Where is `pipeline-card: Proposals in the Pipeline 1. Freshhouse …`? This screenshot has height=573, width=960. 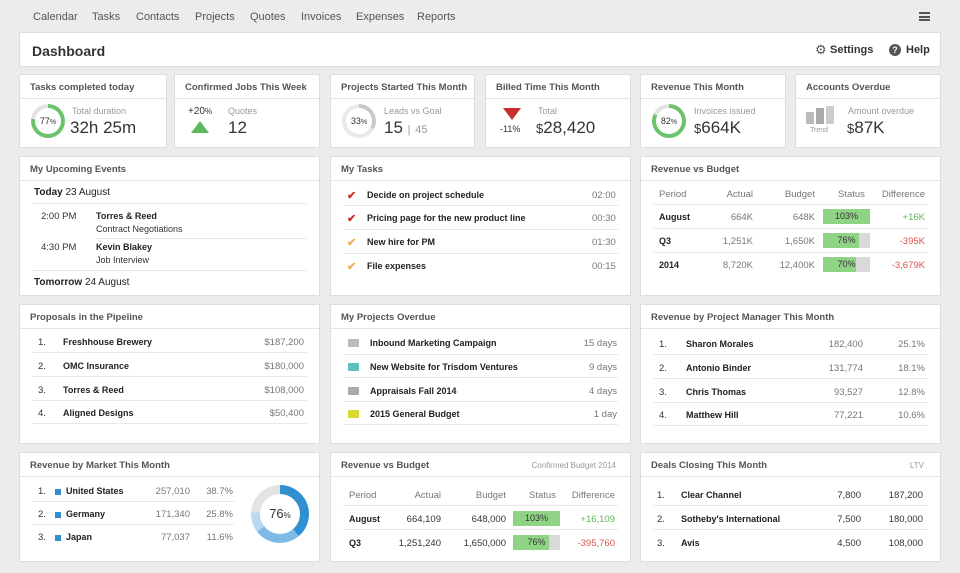
pipeline-card: Proposals in the Pipeline 1. Freshhouse … is located at coordinates (169, 374).